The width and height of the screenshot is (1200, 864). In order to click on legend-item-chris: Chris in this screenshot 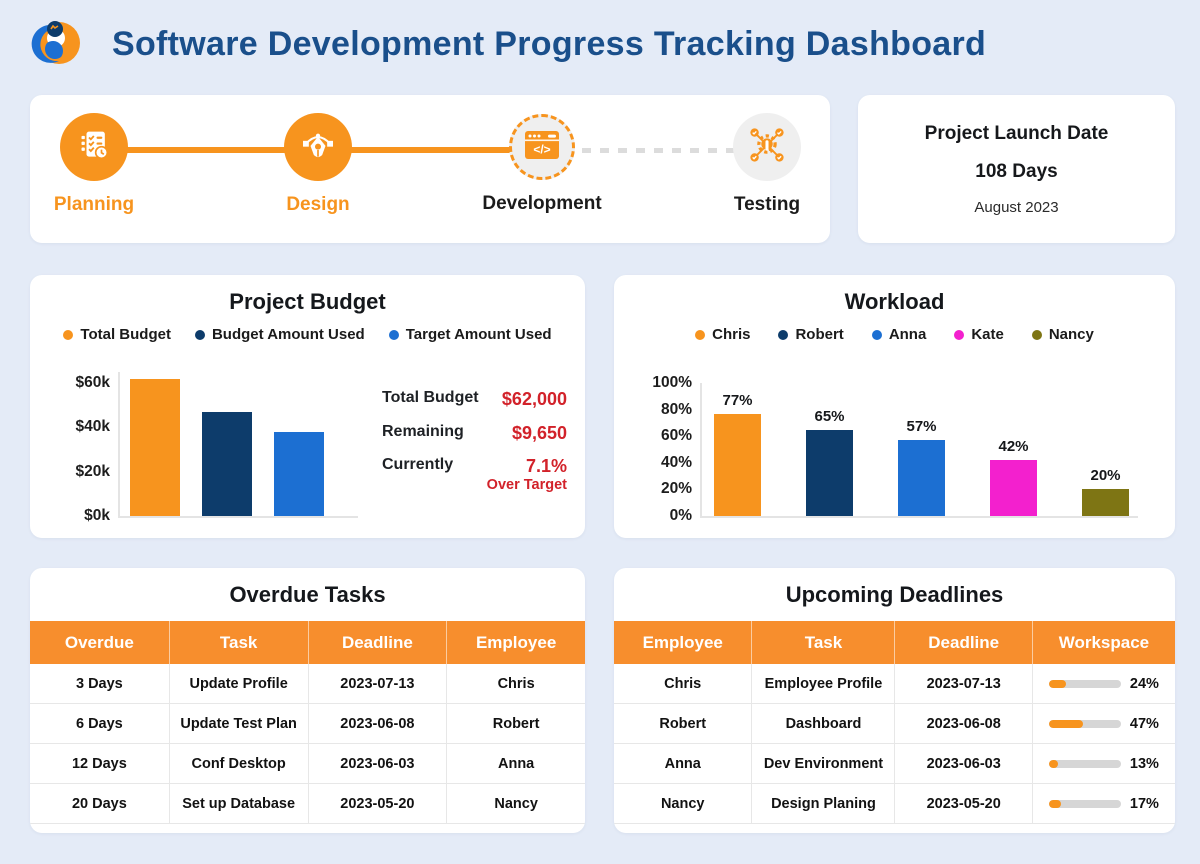, I will do `click(722, 334)`.